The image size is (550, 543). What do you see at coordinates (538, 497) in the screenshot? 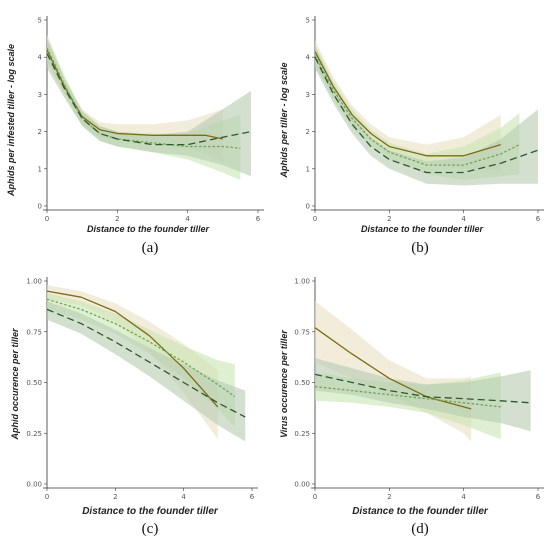
I see `x-tick-label-d: 6` at bounding box center [538, 497].